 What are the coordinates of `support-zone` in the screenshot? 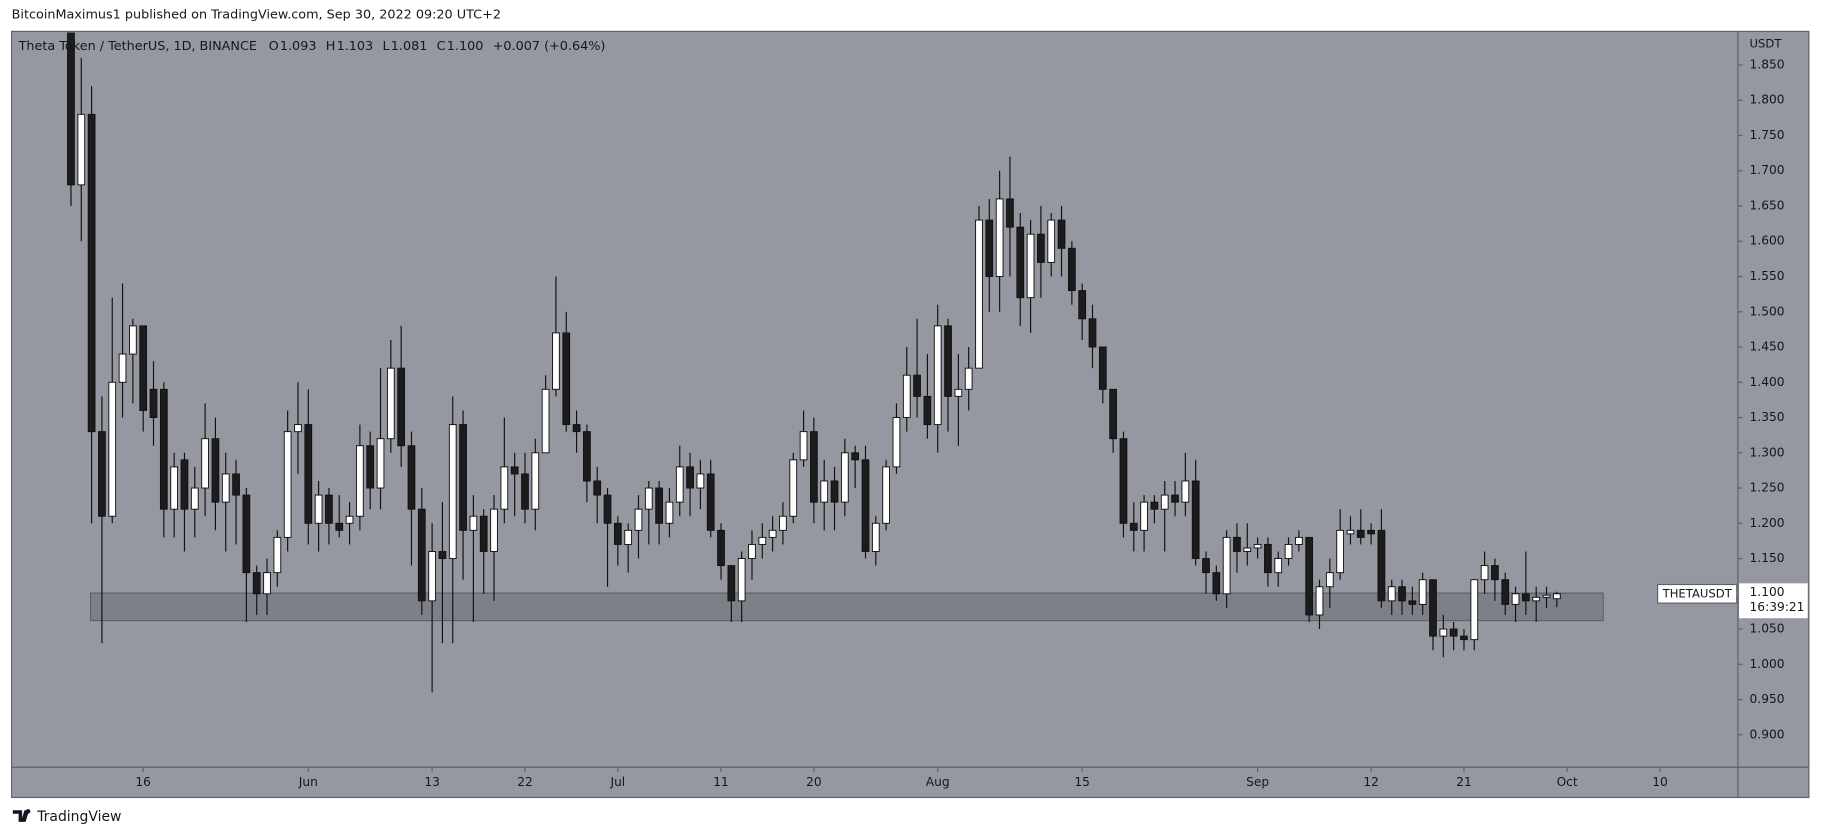 It's located at (846, 607).